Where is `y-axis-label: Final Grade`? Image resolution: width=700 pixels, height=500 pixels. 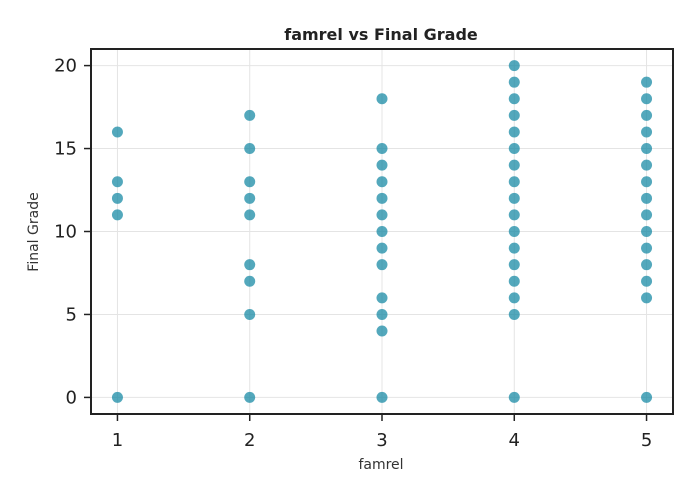 y-axis-label: Final Grade is located at coordinates (34, 231).